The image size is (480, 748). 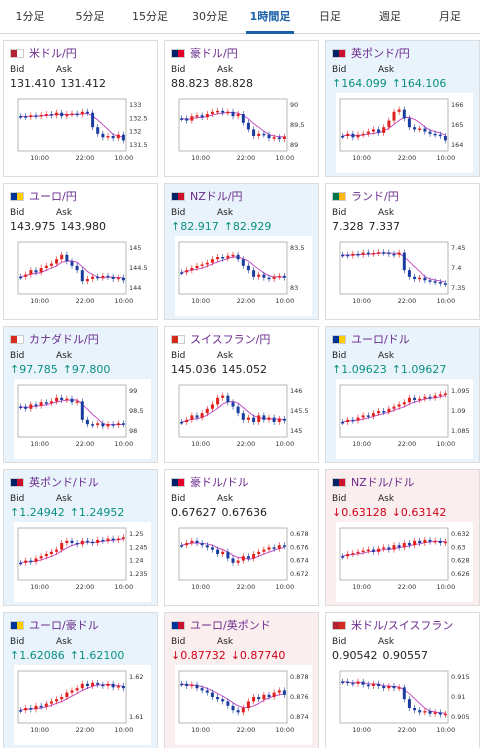 What do you see at coordinates (33, 83) in the screenshot?
I see `bid-value: 131.410` at bounding box center [33, 83].